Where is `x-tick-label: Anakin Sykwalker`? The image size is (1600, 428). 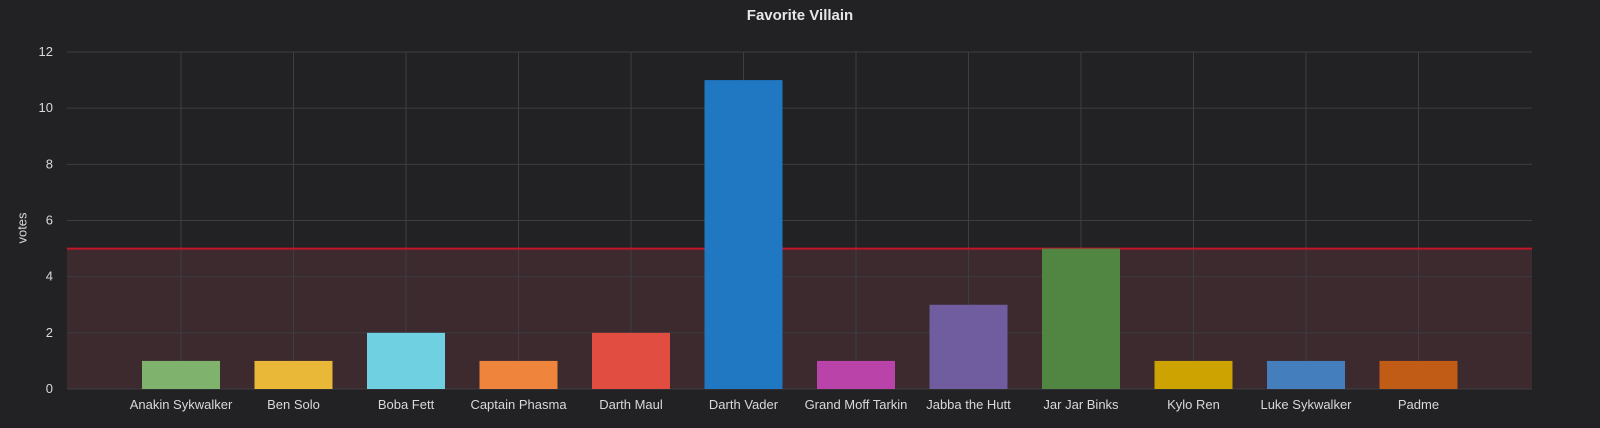 x-tick-label: Anakin Sykwalker is located at coordinates (181, 404).